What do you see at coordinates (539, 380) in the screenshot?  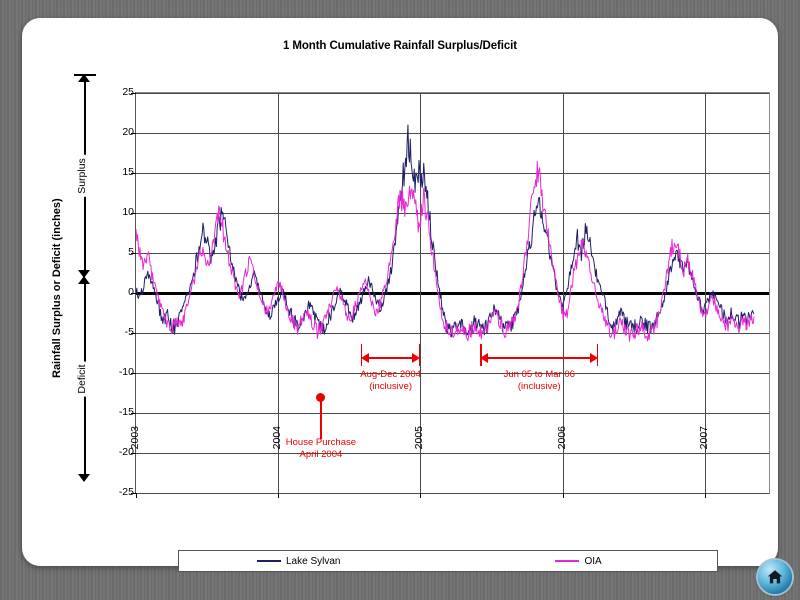 I see `annotation-label: Jun 05 to Mar 06 (inclusive)` at bounding box center [539, 380].